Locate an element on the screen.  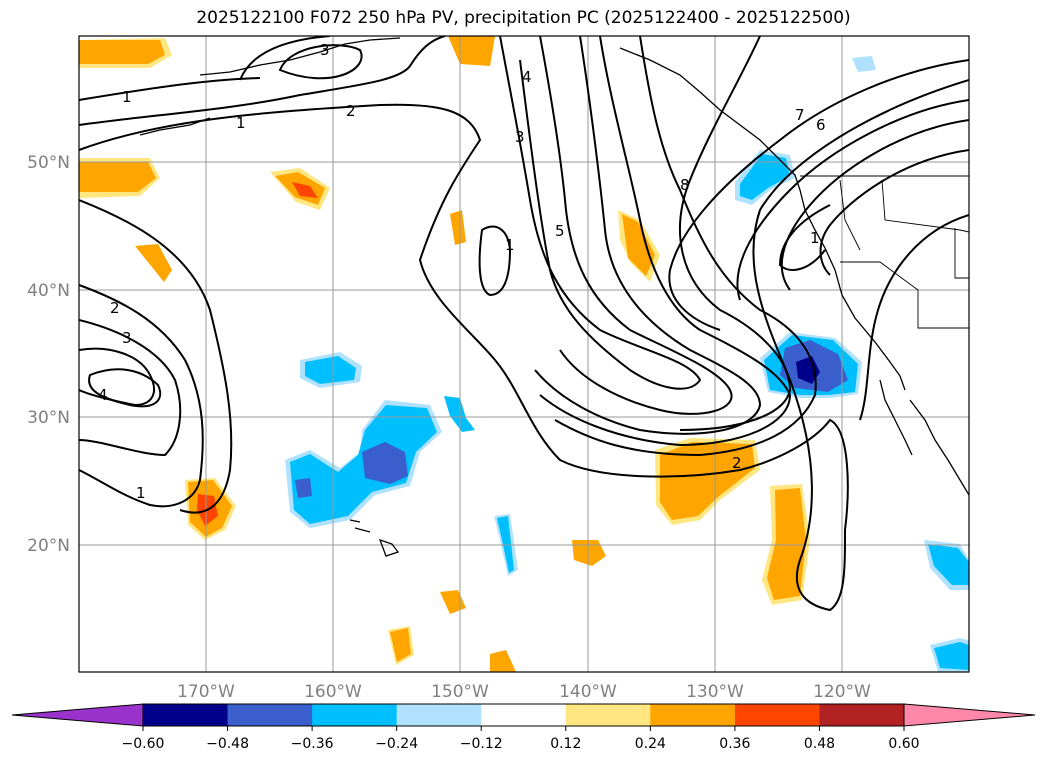
contour-label: 7 is located at coordinates (800, 115).